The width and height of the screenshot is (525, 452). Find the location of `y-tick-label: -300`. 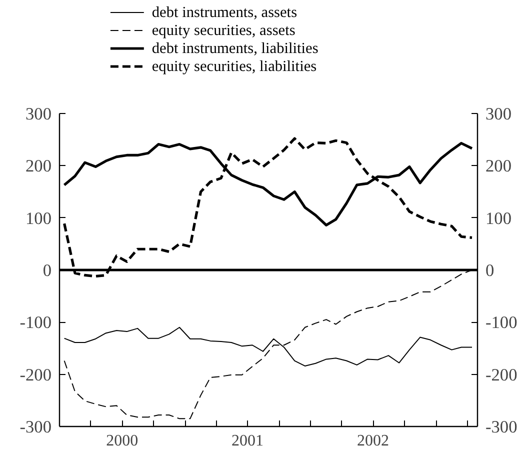

y-tick-label: -300 is located at coordinates (36, 427).